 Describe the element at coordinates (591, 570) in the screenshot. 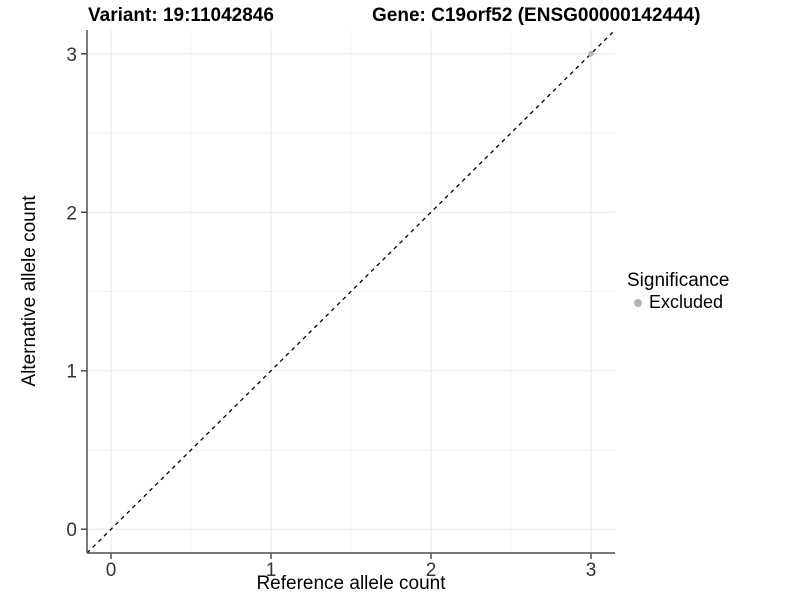

I see `x-tick-label: 3` at that location.